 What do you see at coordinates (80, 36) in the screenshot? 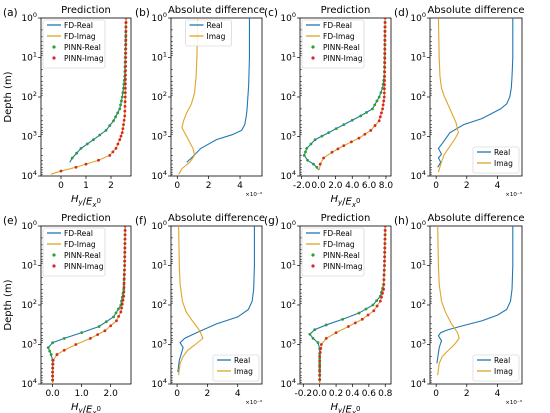
I see `legend-entry: FD-Imag` at bounding box center [80, 36].